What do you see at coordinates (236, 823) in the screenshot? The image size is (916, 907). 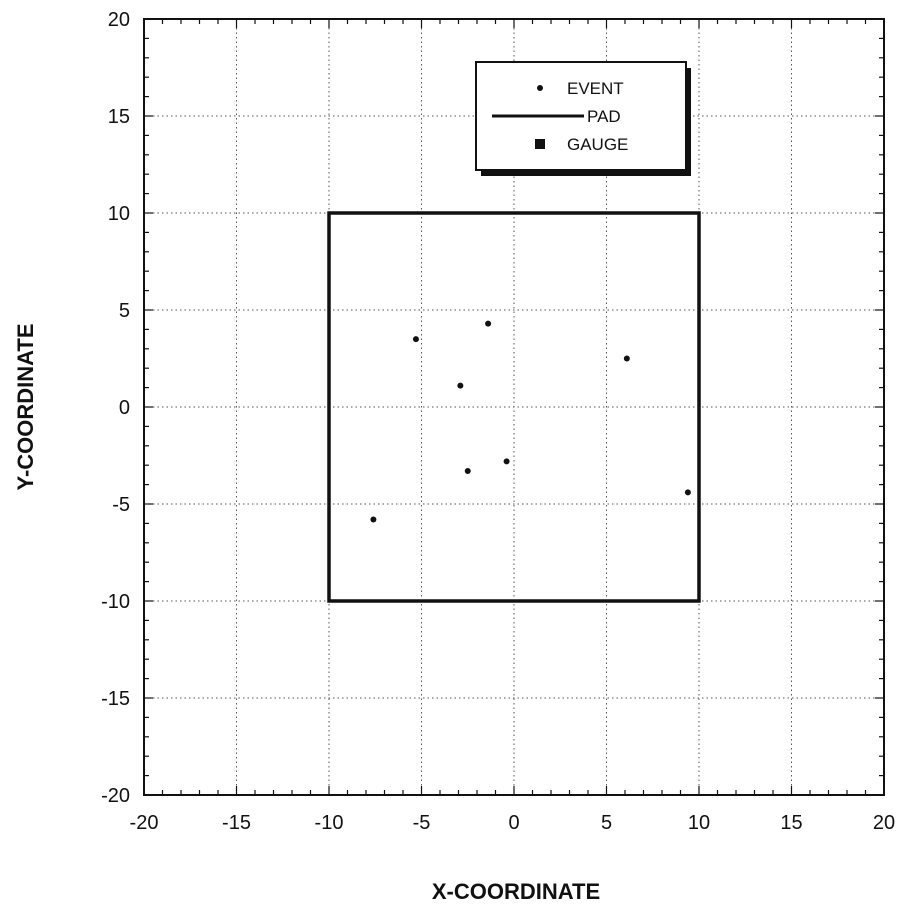 I see `x-tick-label: -15` at bounding box center [236, 823].